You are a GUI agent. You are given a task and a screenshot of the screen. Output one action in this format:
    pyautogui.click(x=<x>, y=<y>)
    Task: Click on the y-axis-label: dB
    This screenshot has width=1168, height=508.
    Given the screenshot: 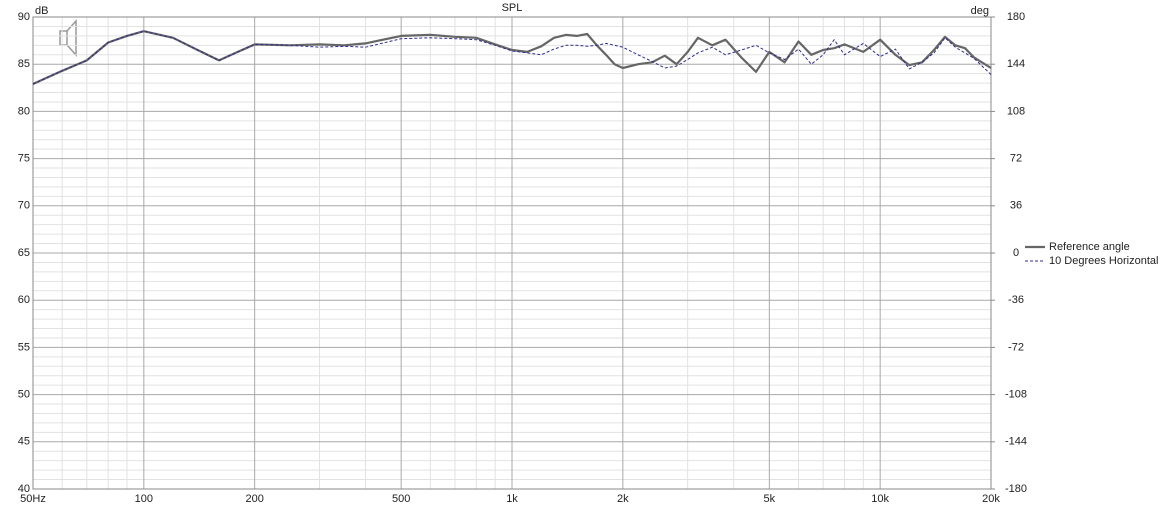 What is the action you would take?
    pyautogui.click(x=41, y=11)
    